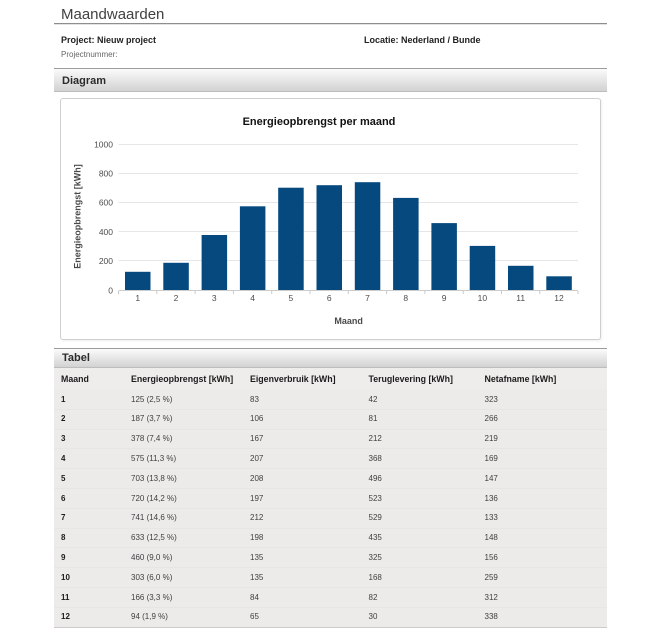 This screenshot has width=648, height=632. Describe the element at coordinates (444, 298) in the screenshot. I see `svg-text: 9` at that location.